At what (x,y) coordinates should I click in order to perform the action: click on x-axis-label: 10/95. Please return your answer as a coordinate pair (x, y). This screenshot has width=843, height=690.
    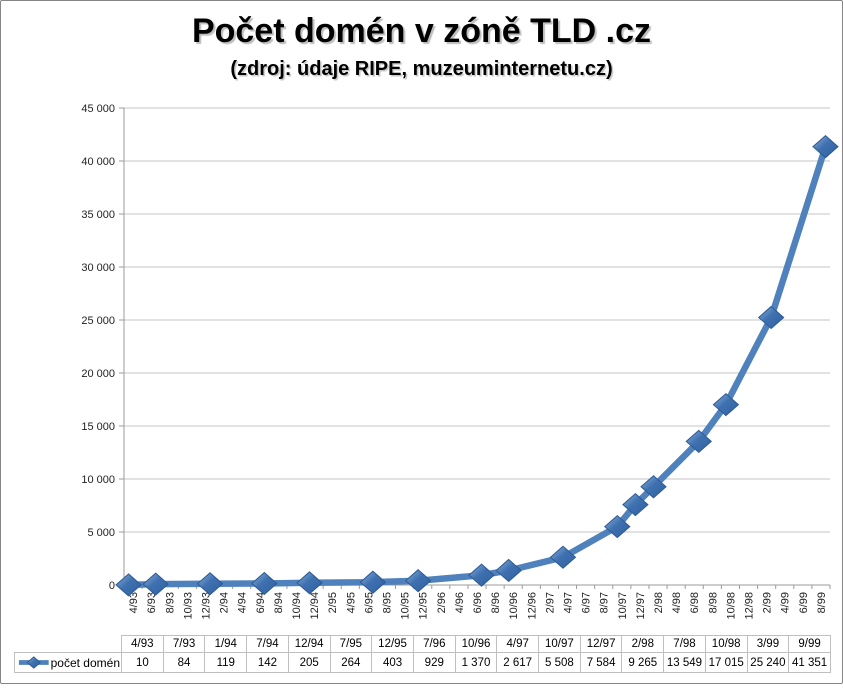
    Looking at the image, I should click on (406, 606).